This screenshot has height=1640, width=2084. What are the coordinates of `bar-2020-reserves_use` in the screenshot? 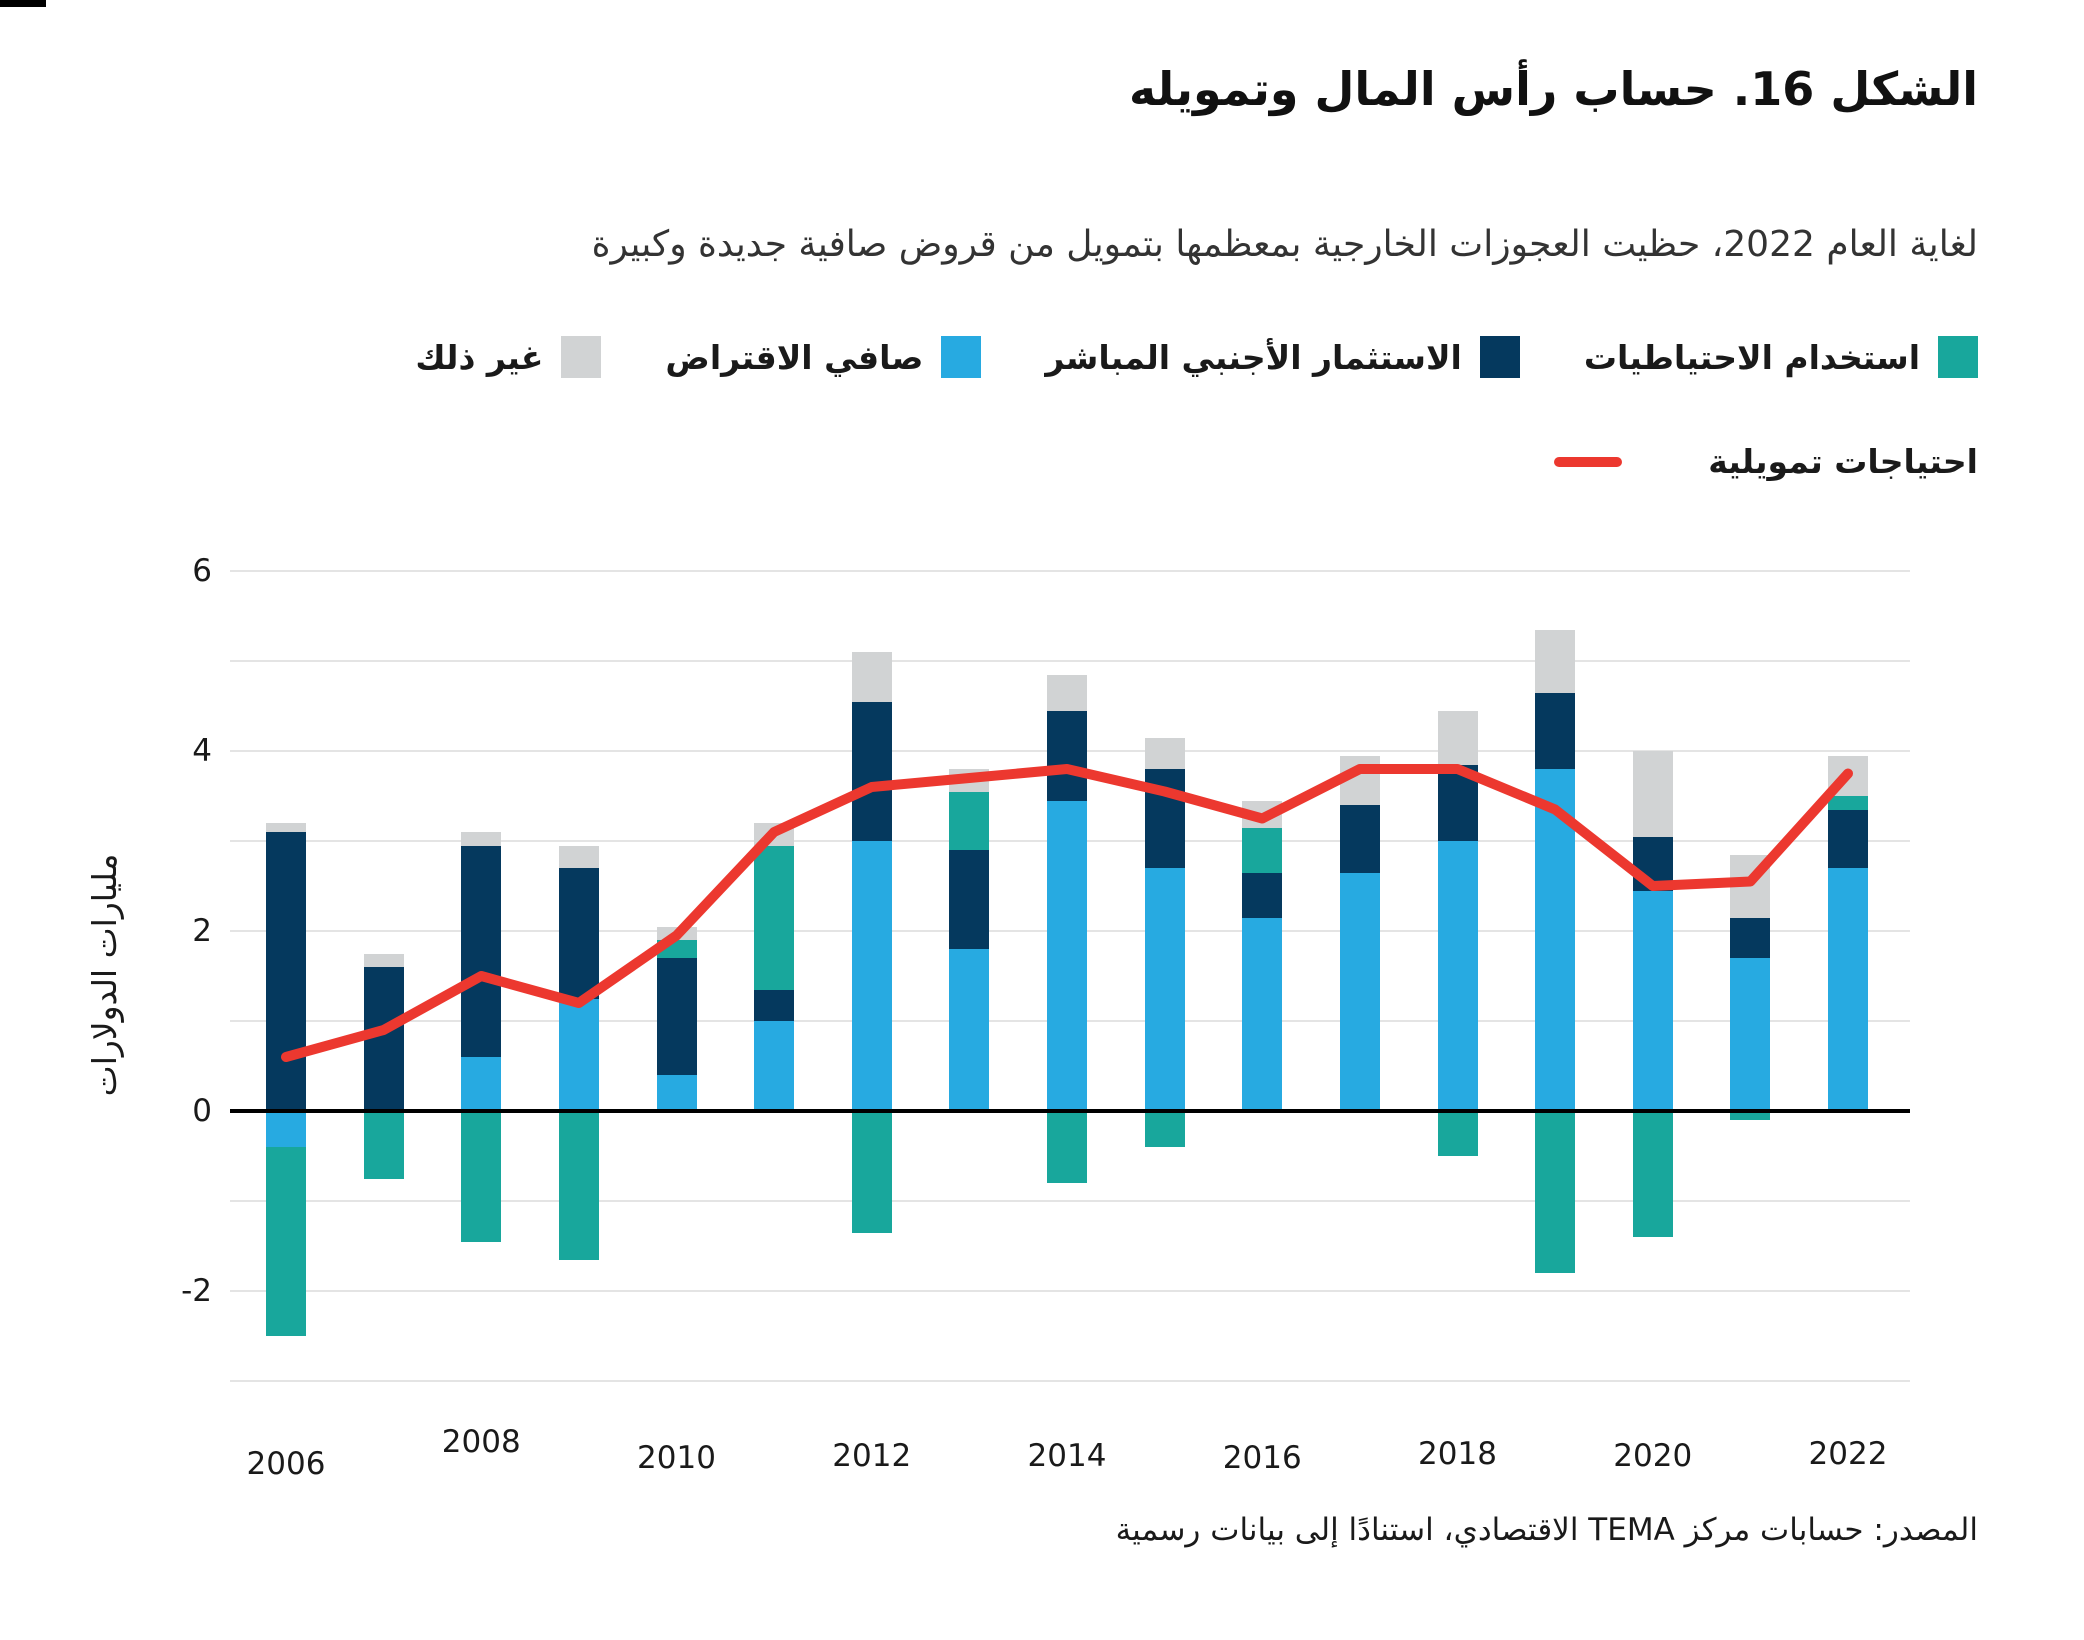 It's located at (1652, 1174).